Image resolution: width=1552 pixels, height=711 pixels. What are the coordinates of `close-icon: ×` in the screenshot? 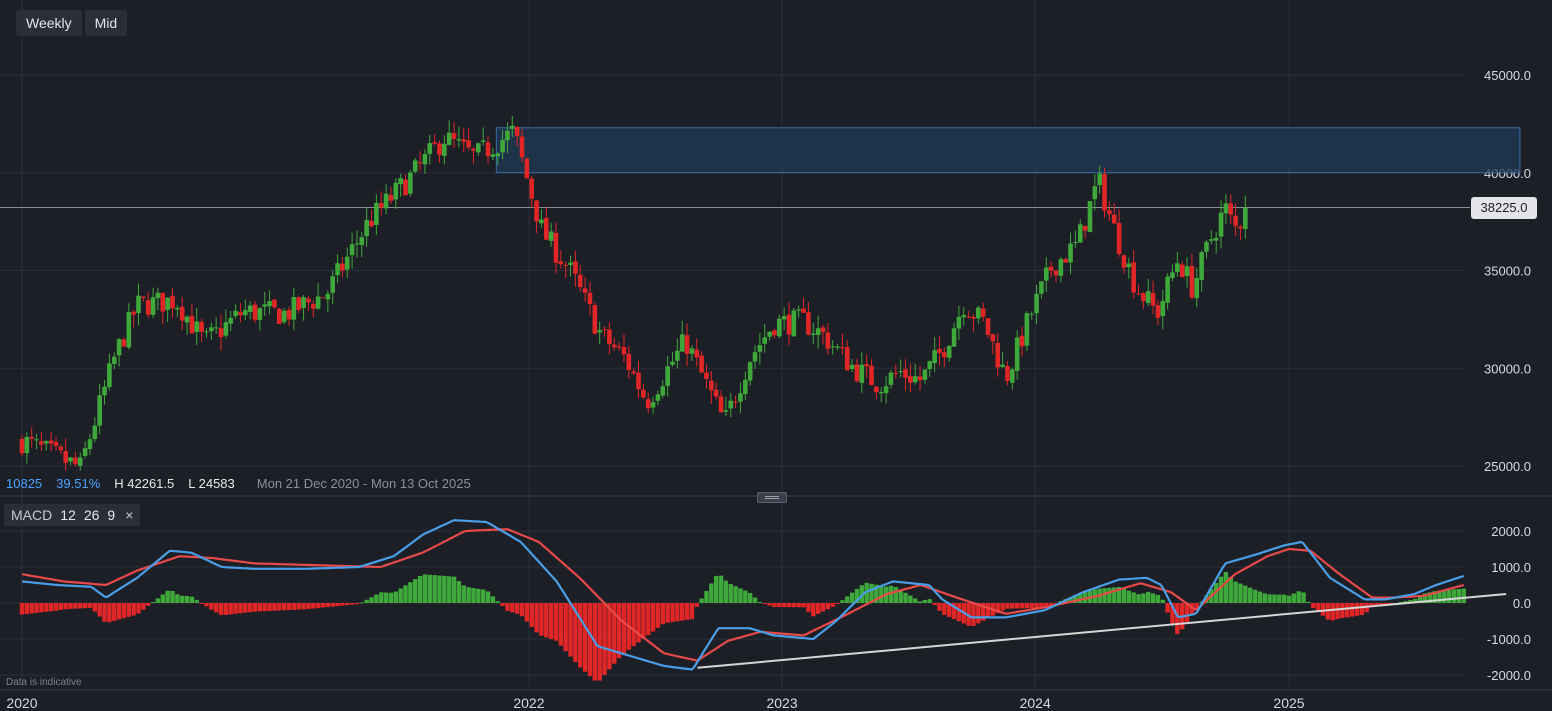 It's located at (129, 515).